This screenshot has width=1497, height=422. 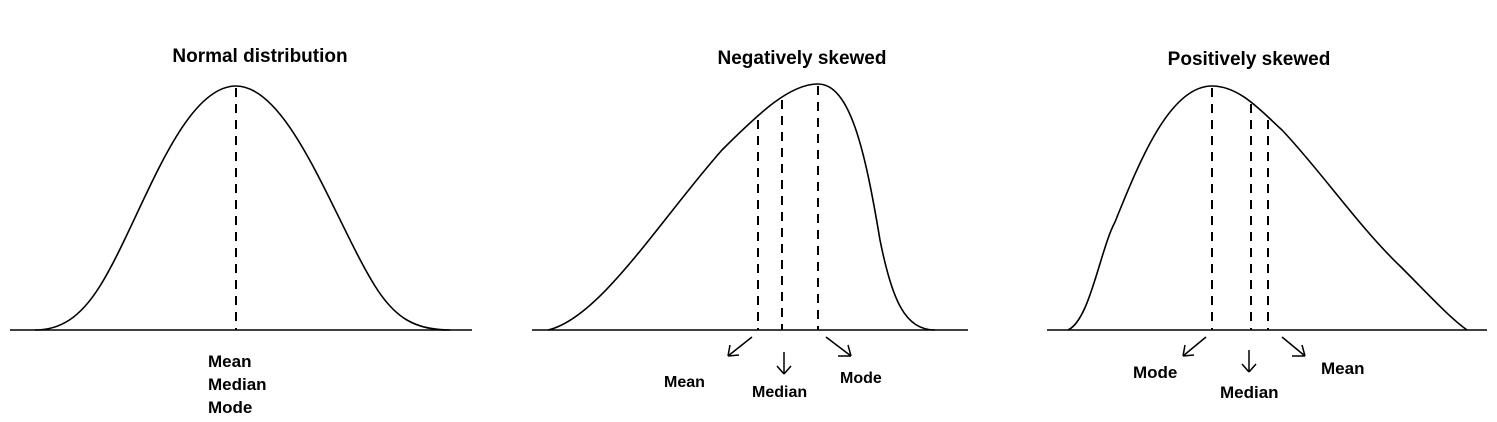 I want to click on positive-median-arrow, so click(x=1249, y=361).